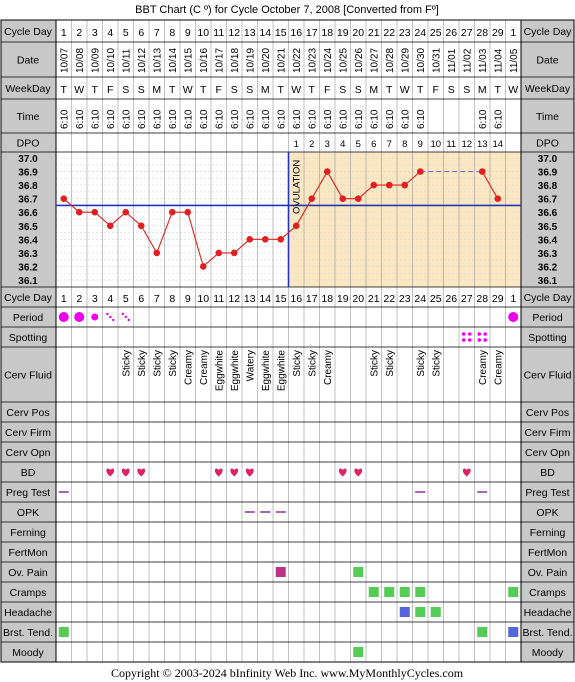  I want to click on row-label-right: DPO, so click(547, 144).